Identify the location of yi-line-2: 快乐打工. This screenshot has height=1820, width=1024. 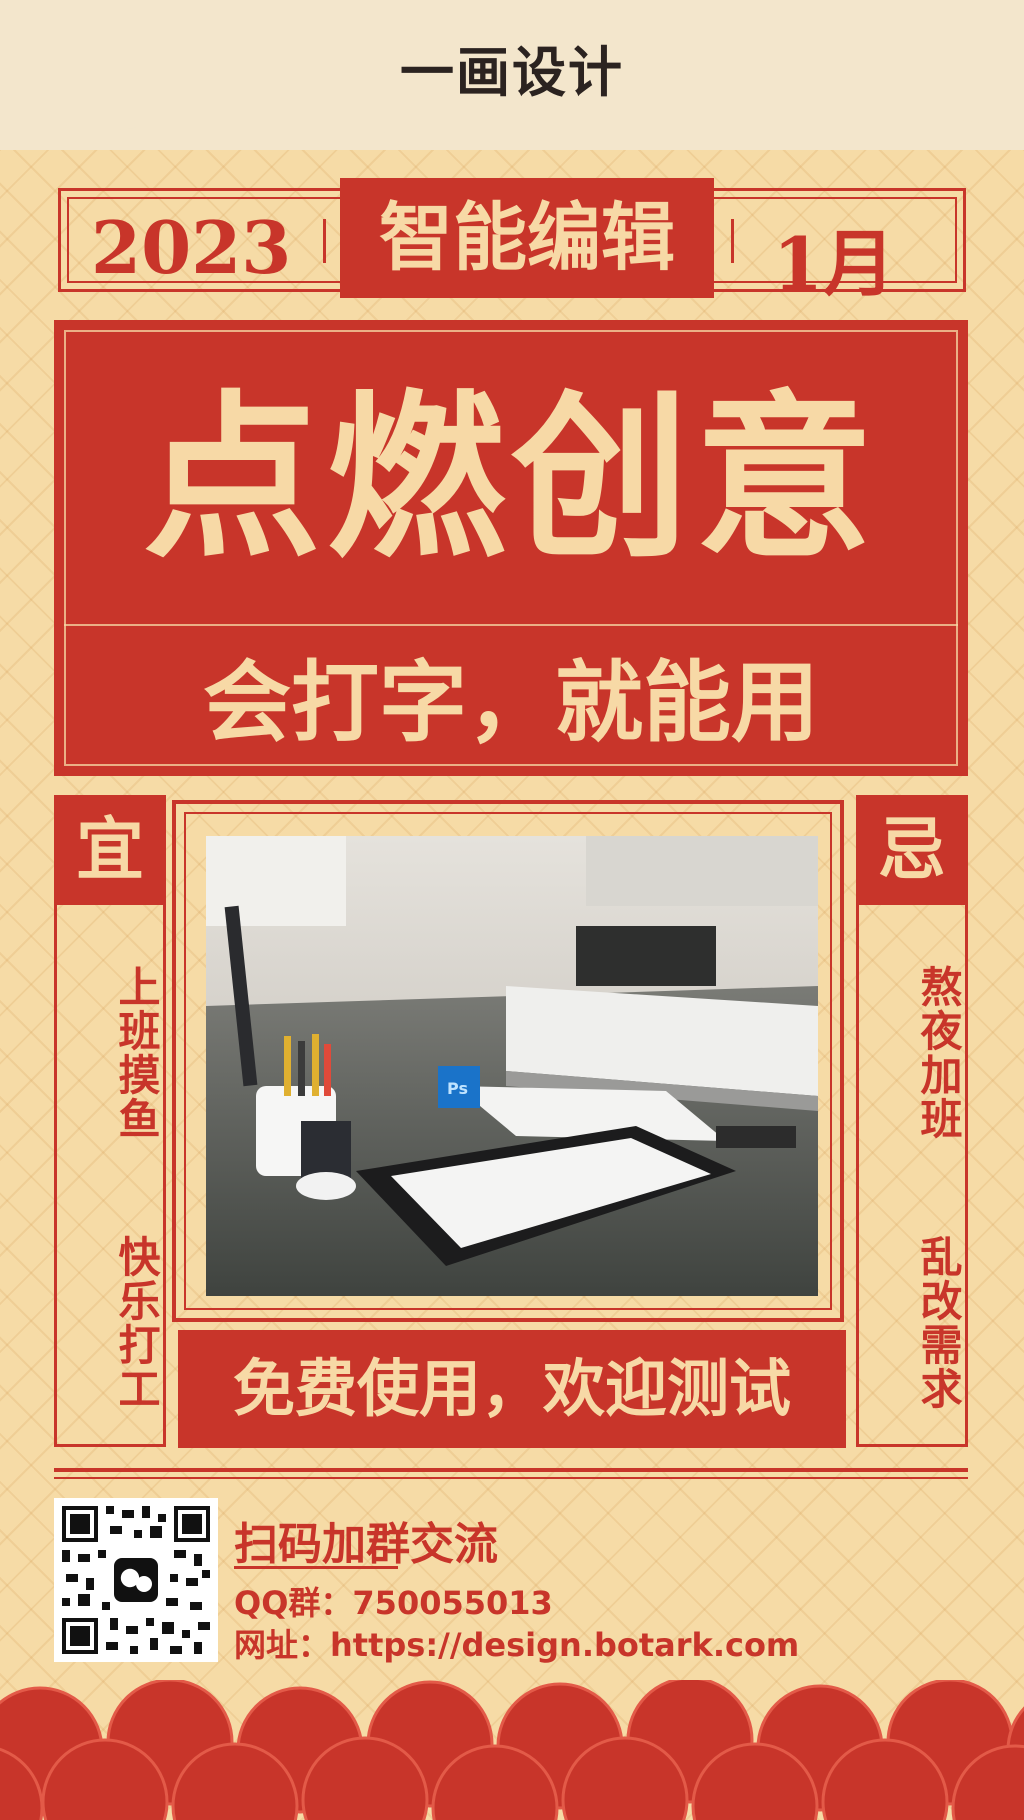
(136, 1323).